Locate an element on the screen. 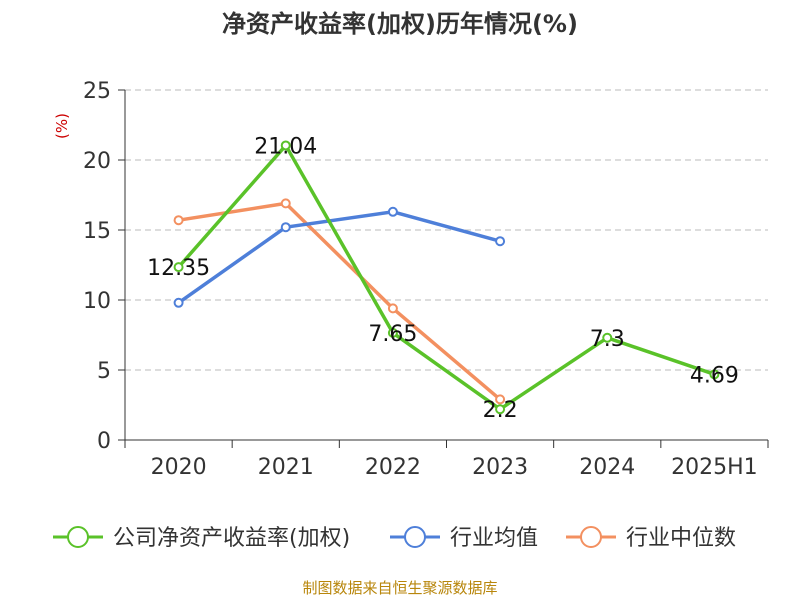  y-tick-label: 10 is located at coordinates (97, 301).